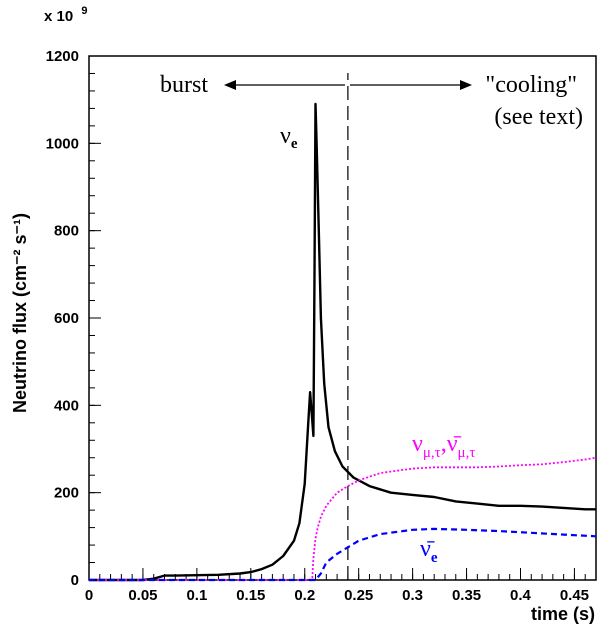 The width and height of the screenshot is (599, 634). What do you see at coordinates (289, 137) in the screenshot?
I see `series-label-nue: νe` at bounding box center [289, 137].